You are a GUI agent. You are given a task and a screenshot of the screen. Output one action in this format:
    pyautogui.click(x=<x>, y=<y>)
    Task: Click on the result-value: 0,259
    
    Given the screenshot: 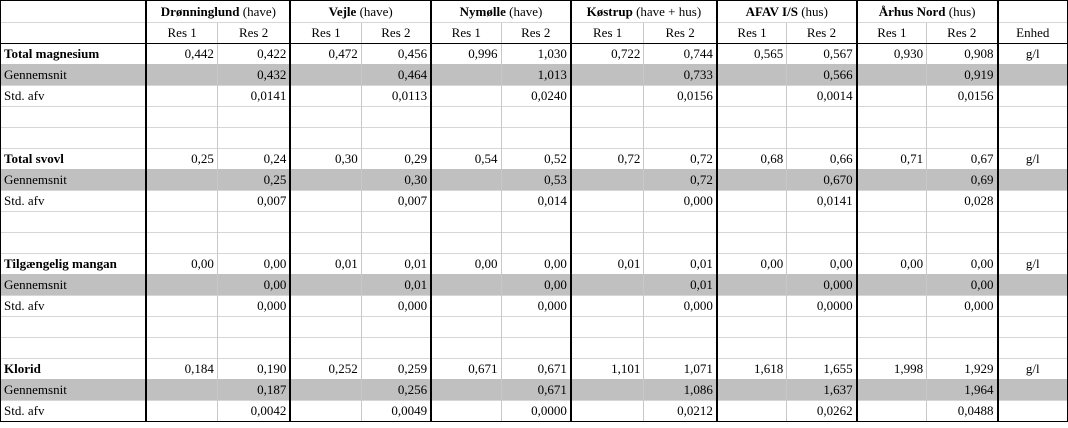 What is the action you would take?
    pyautogui.click(x=396, y=369)
    